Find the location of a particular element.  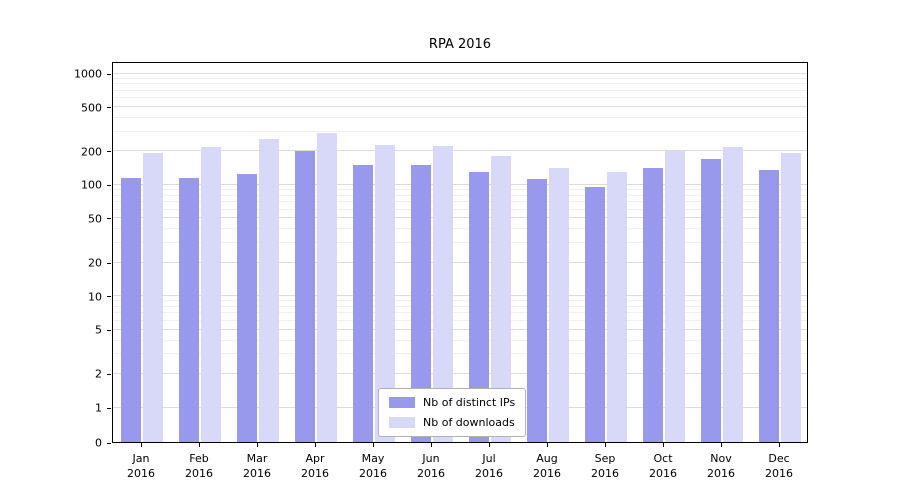

x-tick-label-line: Mar is located at coordinates (257, 458).